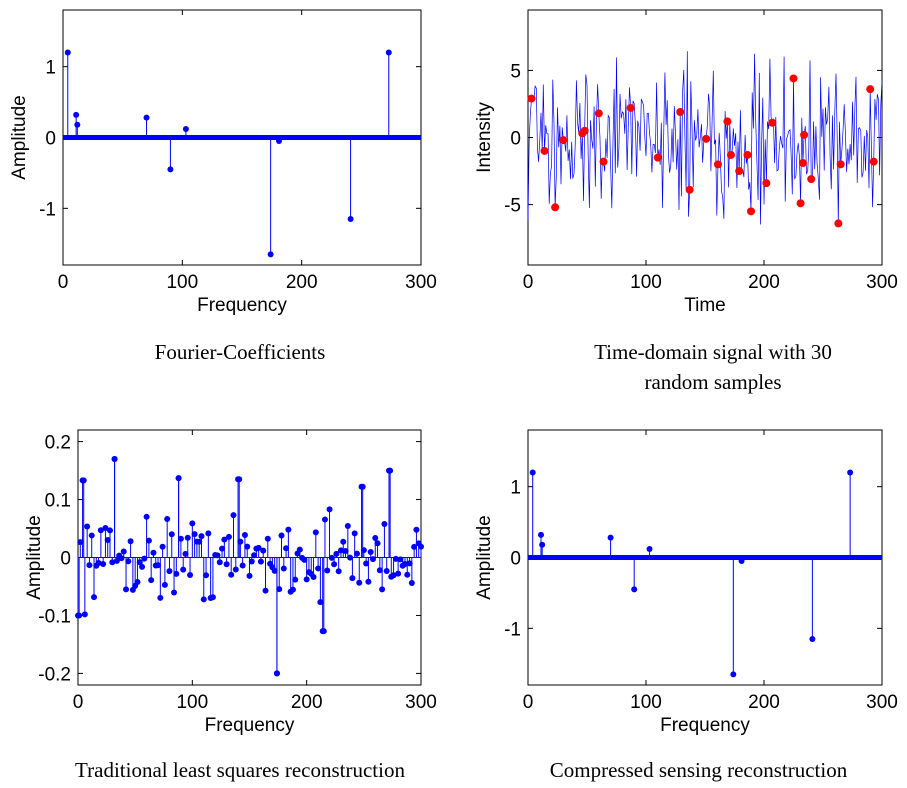 The height and width of the screenshot is (788, 907). What do you see at coordinates (512, 629) in the screenshot?
I see `y-tick-label: -1` at bounding box center [512, 629].